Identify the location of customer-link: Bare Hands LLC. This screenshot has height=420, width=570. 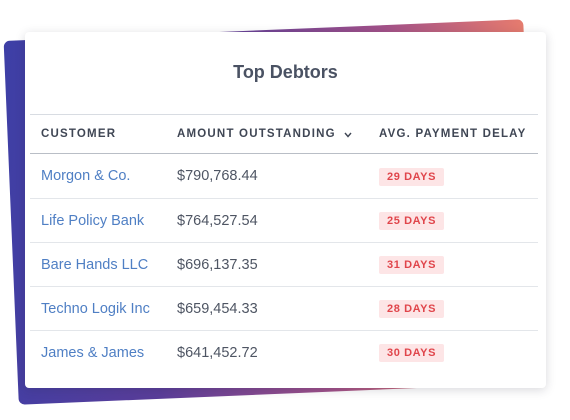
(95, 264).